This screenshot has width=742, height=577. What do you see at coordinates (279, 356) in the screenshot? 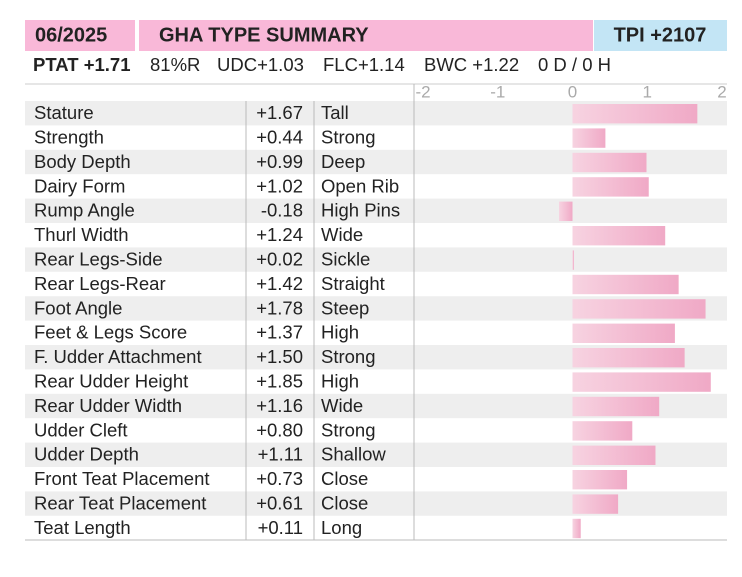
I see `value-label: +1.50` at bounding box center [279, 356].